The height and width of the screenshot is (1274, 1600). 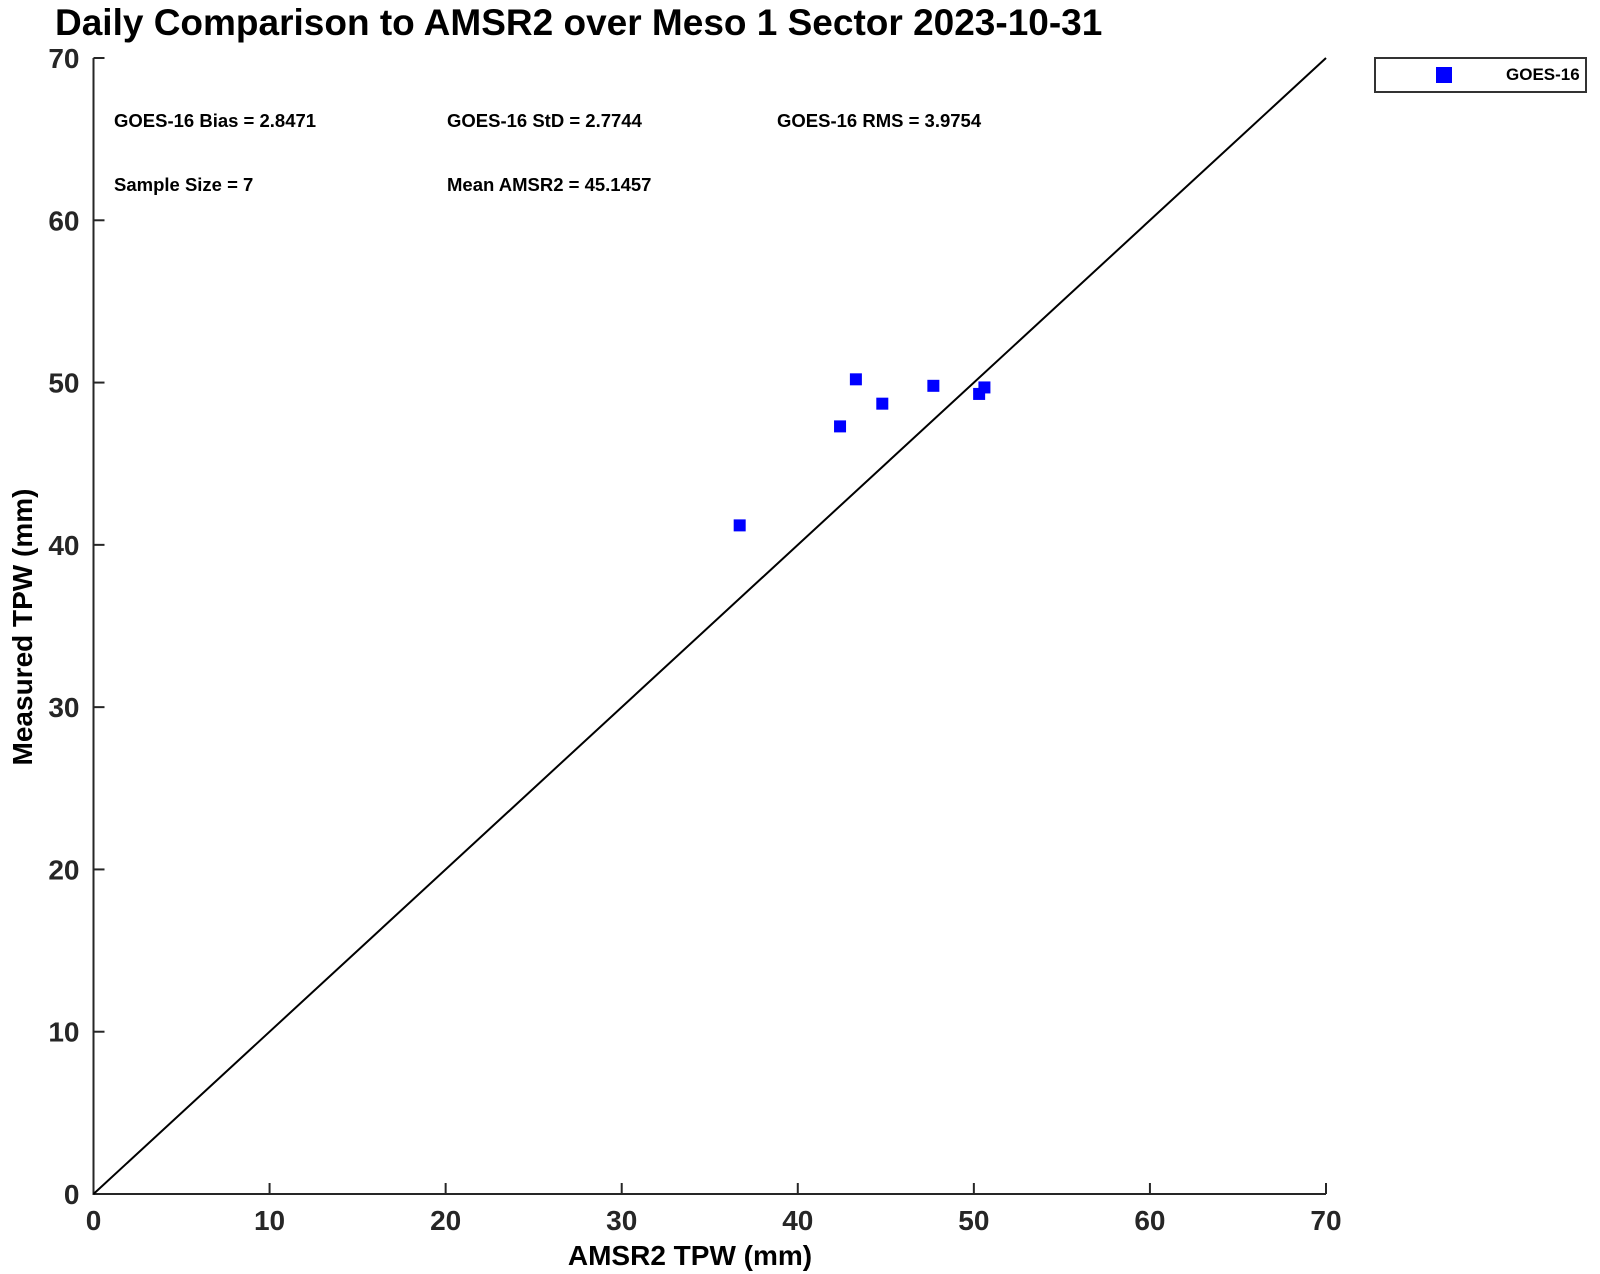 I want to click on stat-mean-amsr2-text: Mean AMSR2 = 45.1457, so click(x=549, y=184).